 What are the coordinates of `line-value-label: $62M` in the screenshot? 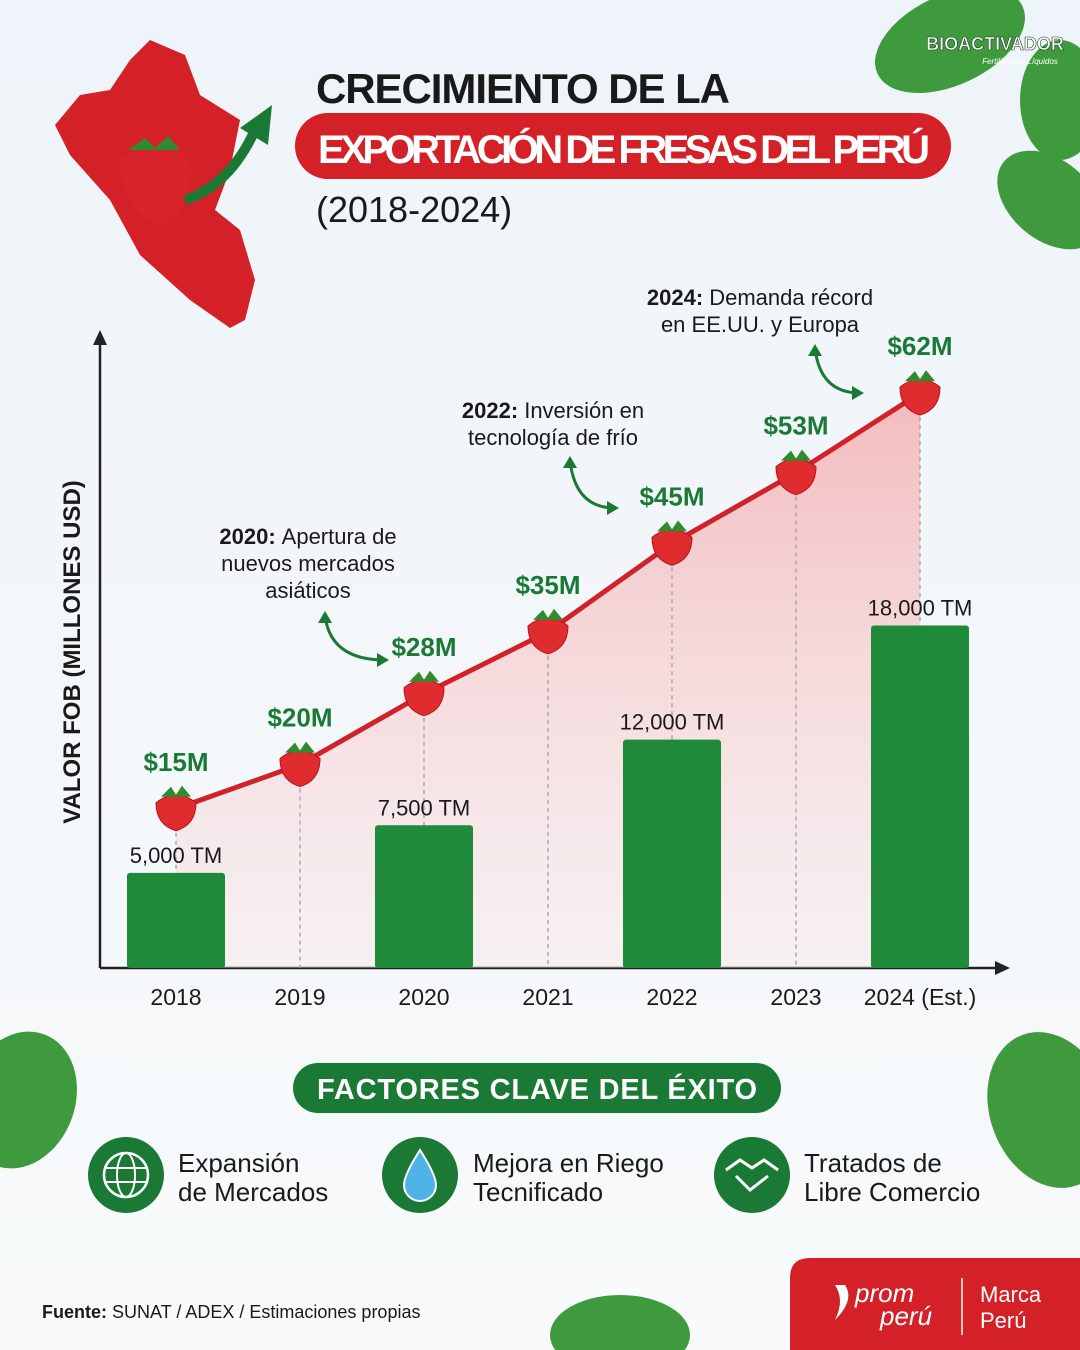 It's located at (919, 346).